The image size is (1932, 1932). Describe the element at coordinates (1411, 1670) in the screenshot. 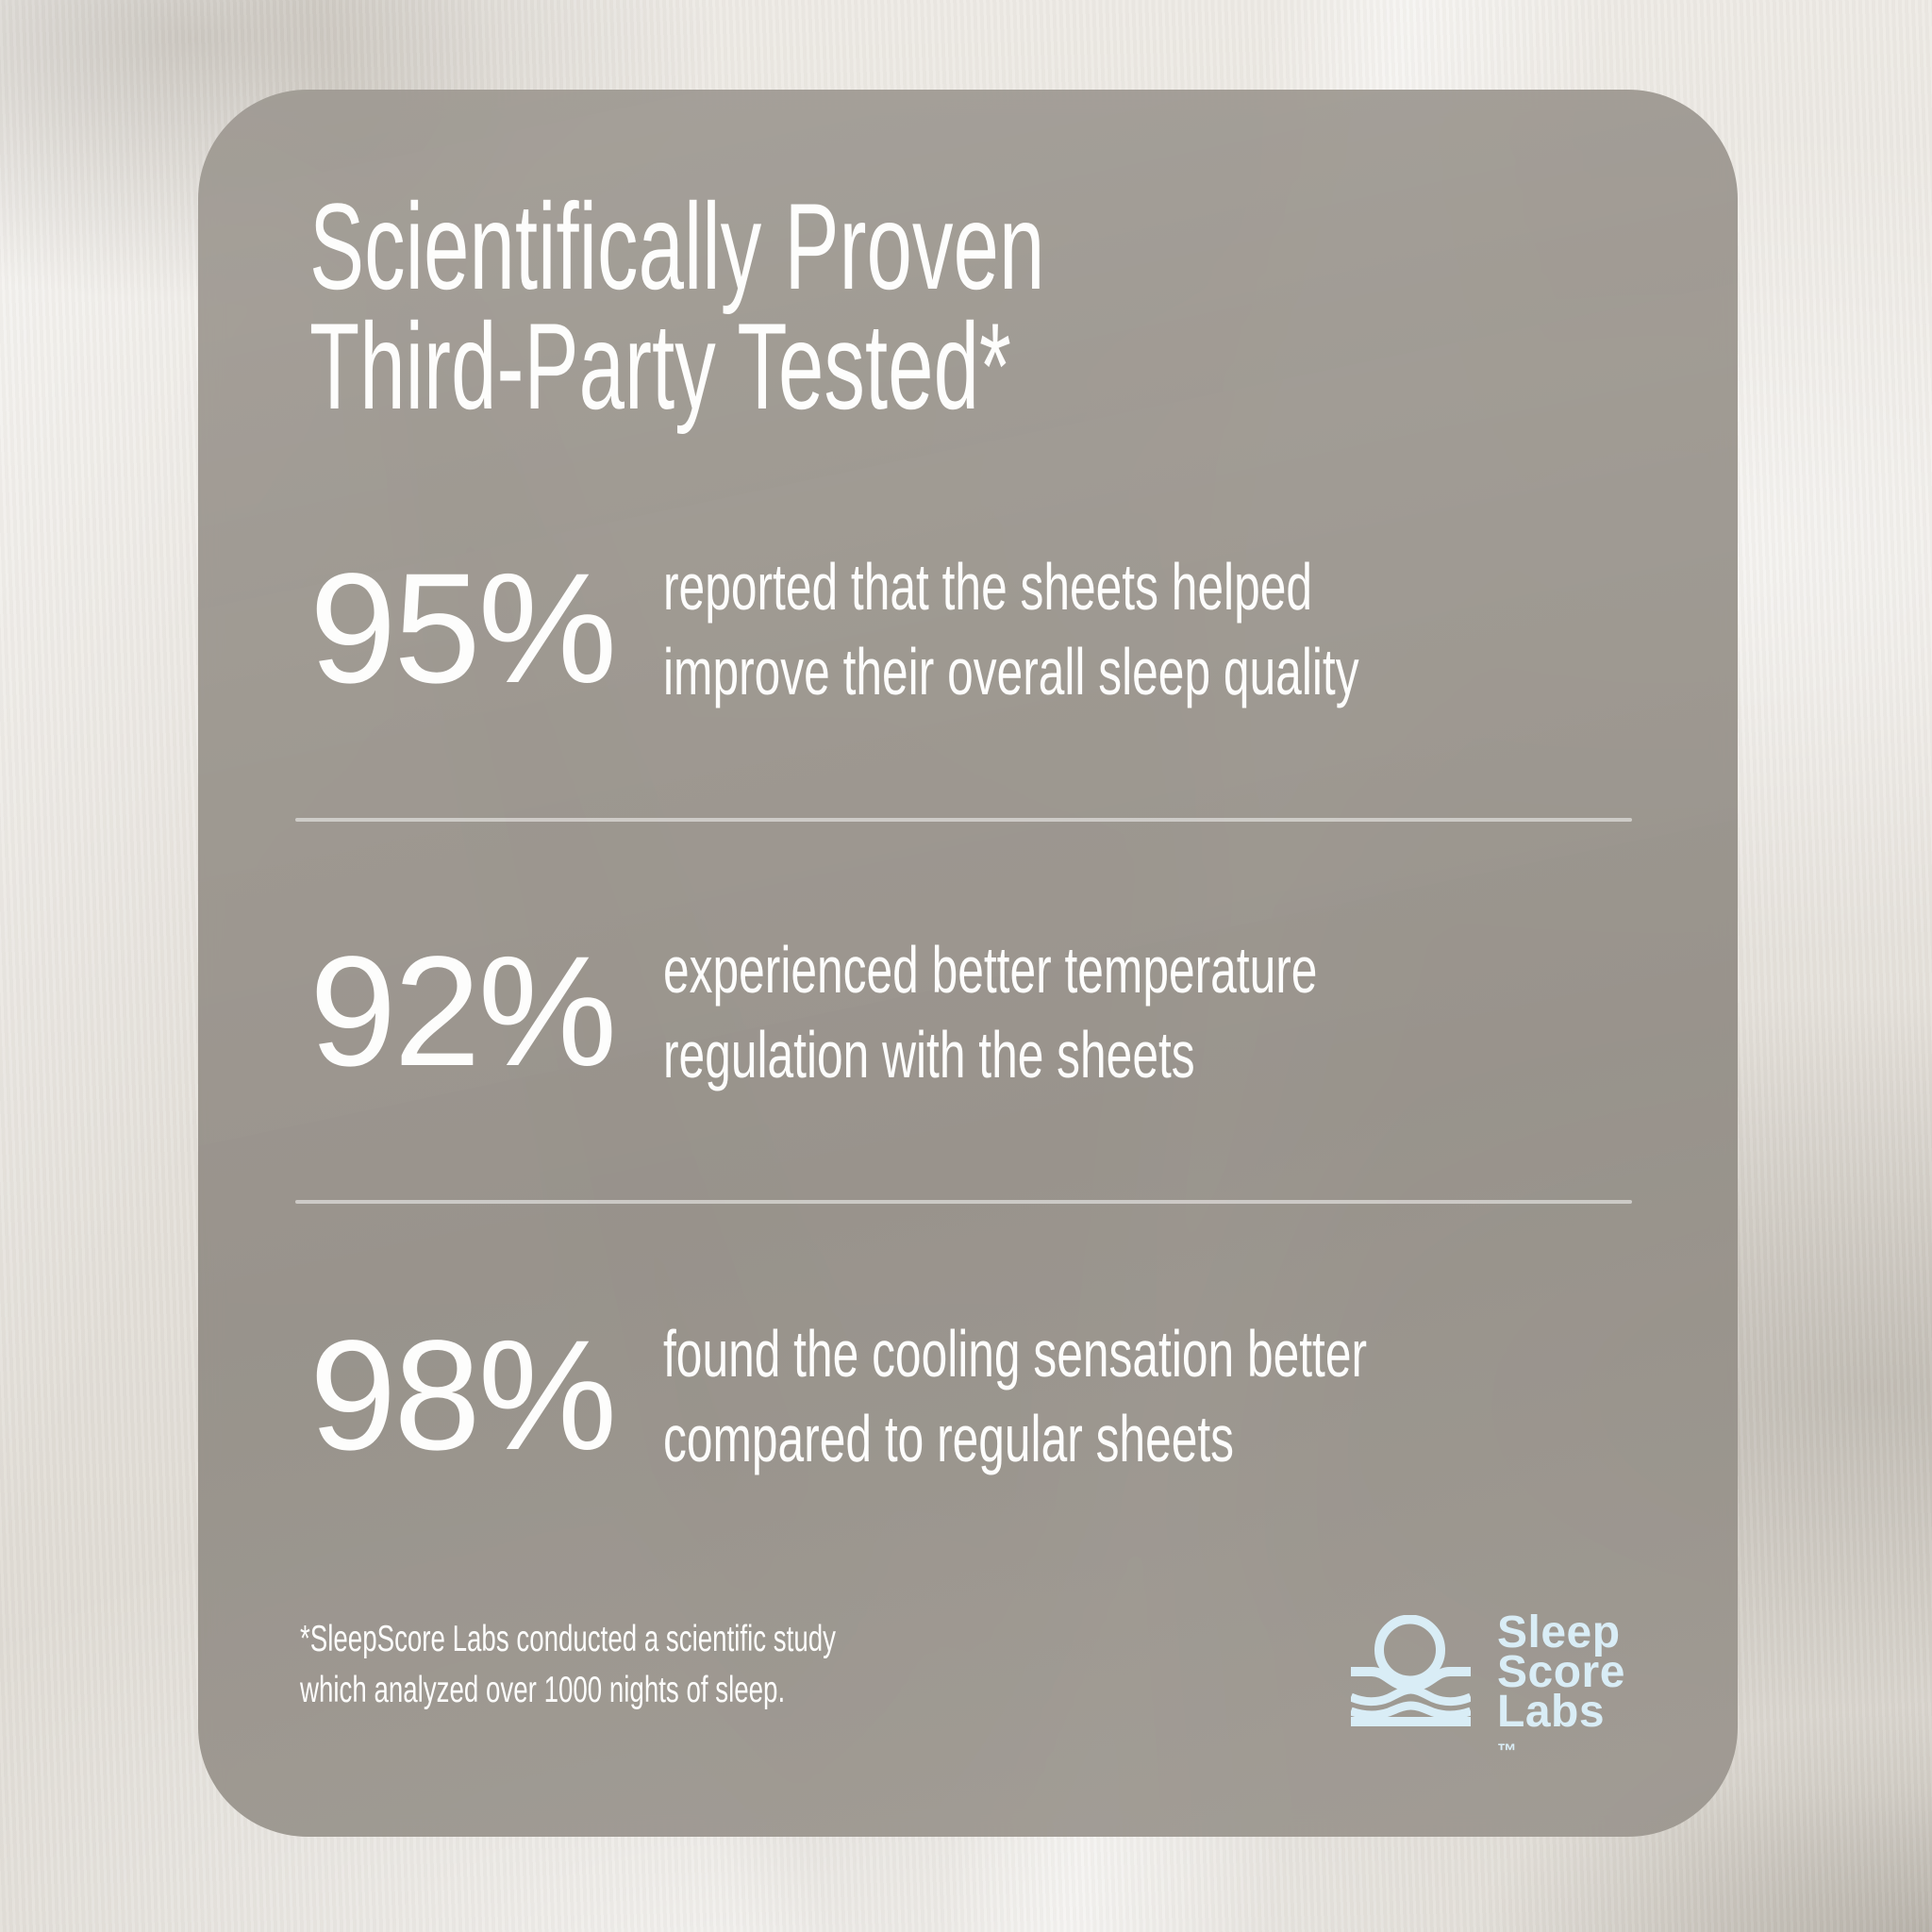

I see `sun-over-waves-icon` at that location.